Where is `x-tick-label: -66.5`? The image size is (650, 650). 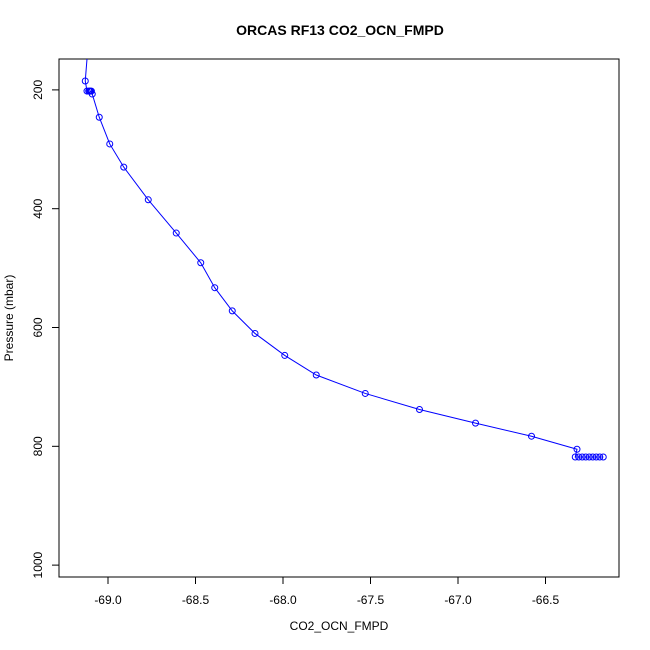 x-tick-label: -66.5 is located at coordinates (546, 600).